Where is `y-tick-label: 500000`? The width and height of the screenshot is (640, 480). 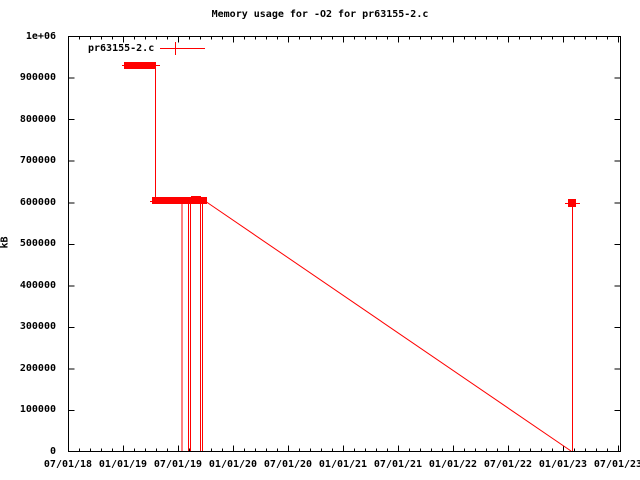
y-tick-label: 500000 is located at coordinates (37, 243).